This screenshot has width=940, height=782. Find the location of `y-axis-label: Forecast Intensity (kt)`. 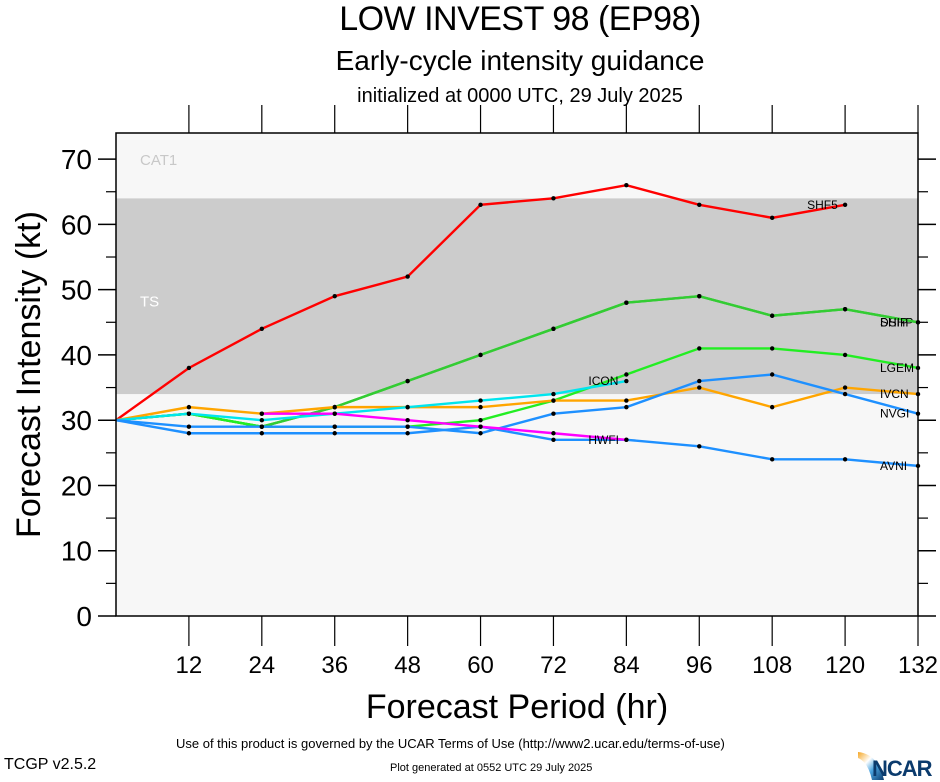

y-axis-label: Forecast Intensity (kt) is located at coordinates (29, 374).